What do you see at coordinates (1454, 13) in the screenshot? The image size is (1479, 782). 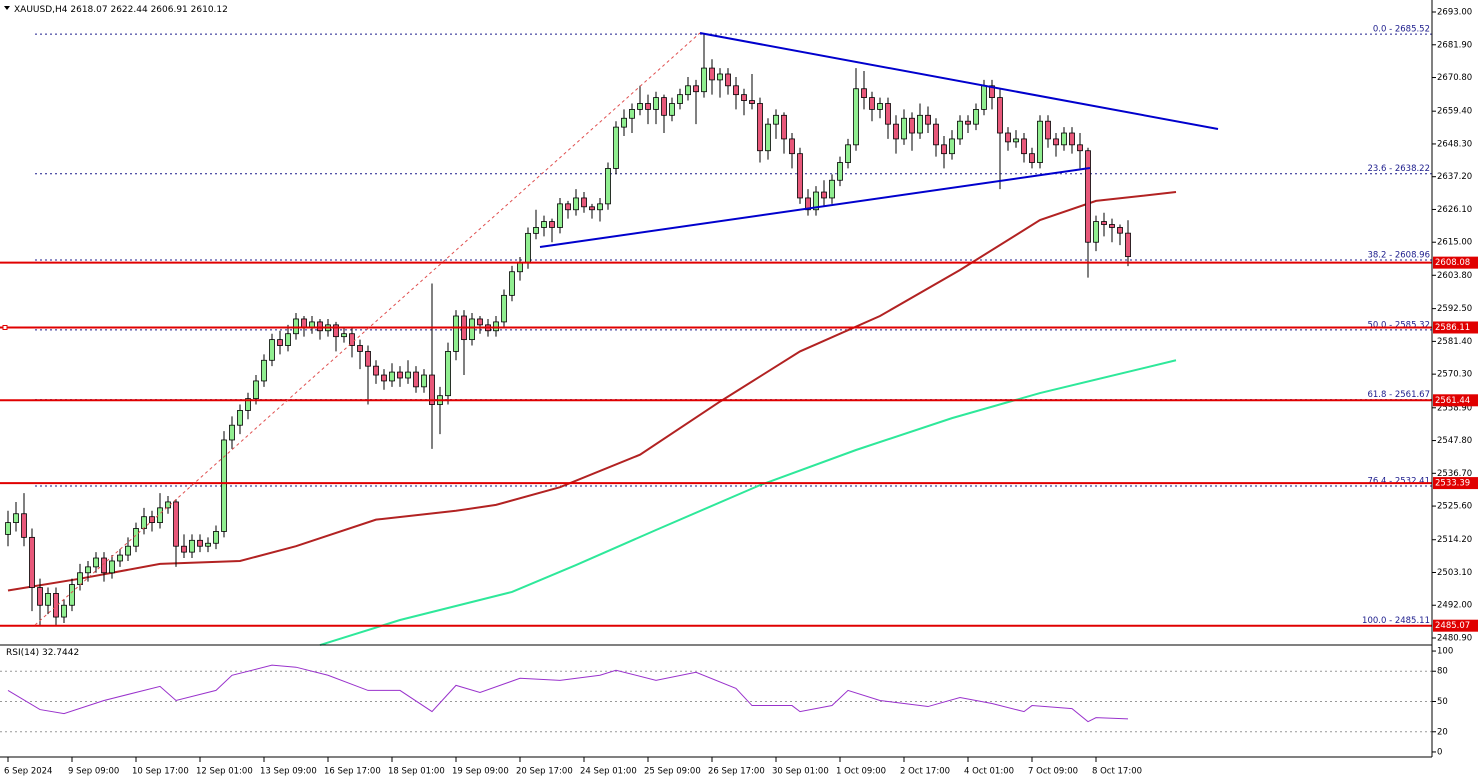 I see `y-tick-label: 2693.00` at bounding box center [1454, 13].